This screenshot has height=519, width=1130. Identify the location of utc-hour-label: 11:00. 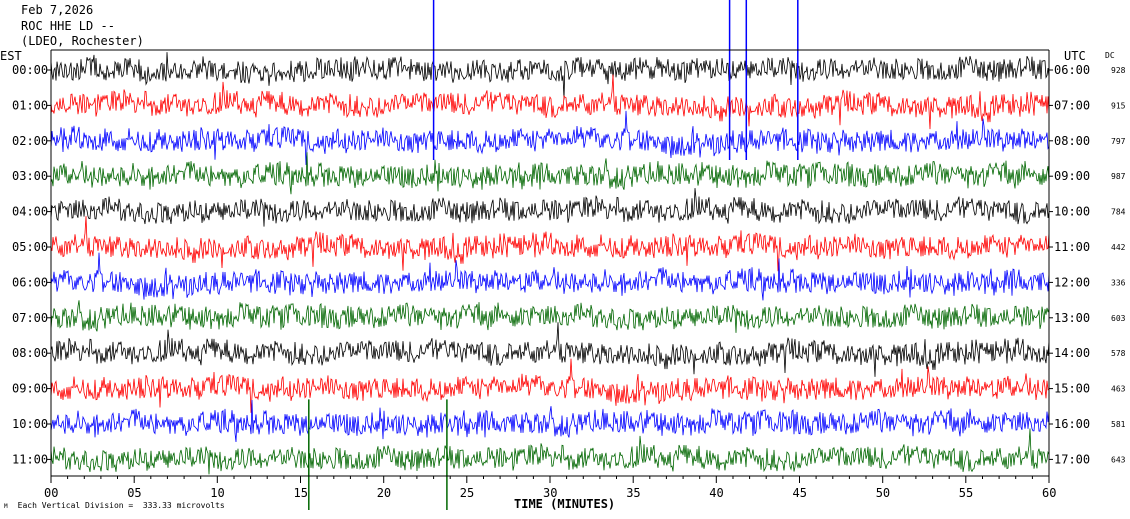
(1072, 247).